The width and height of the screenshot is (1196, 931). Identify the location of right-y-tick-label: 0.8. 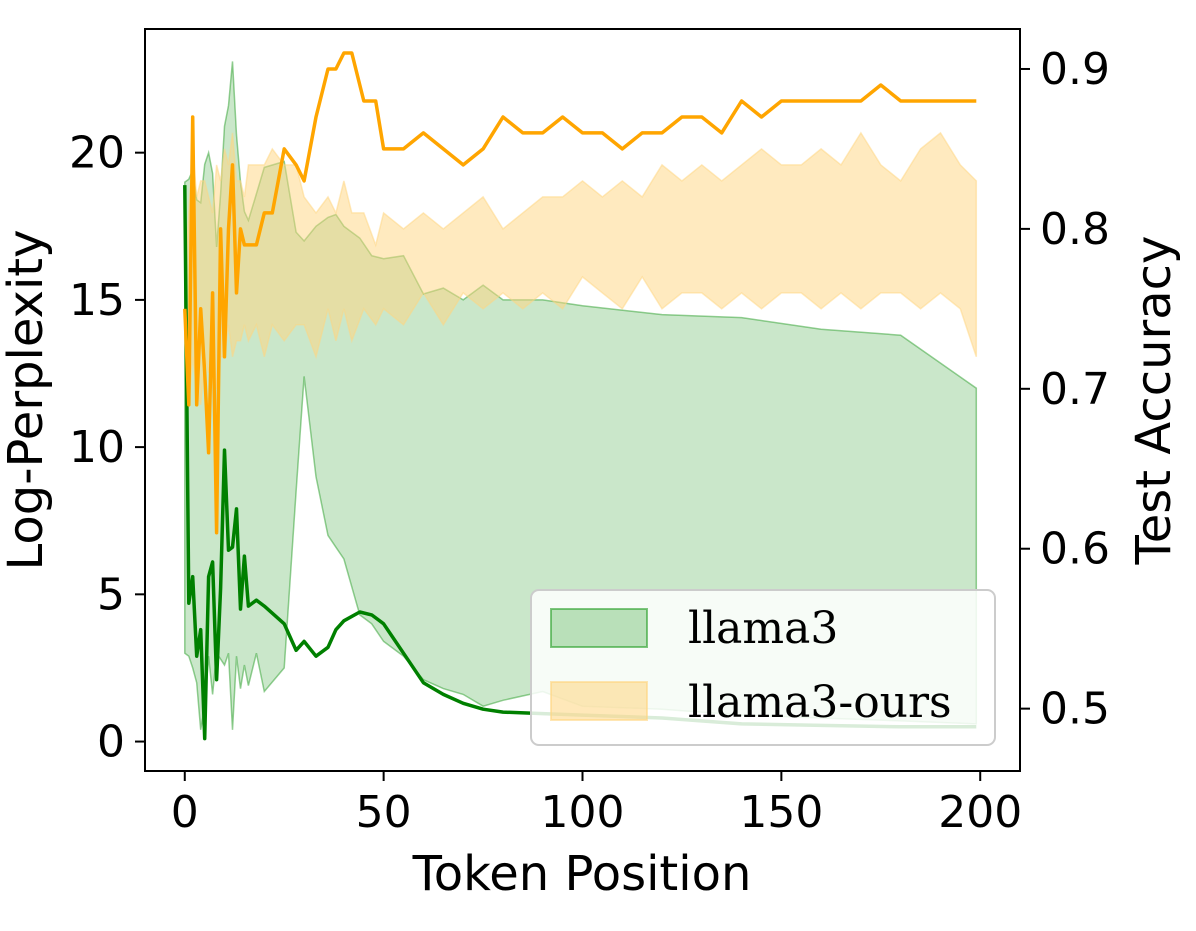
(1075, 229).